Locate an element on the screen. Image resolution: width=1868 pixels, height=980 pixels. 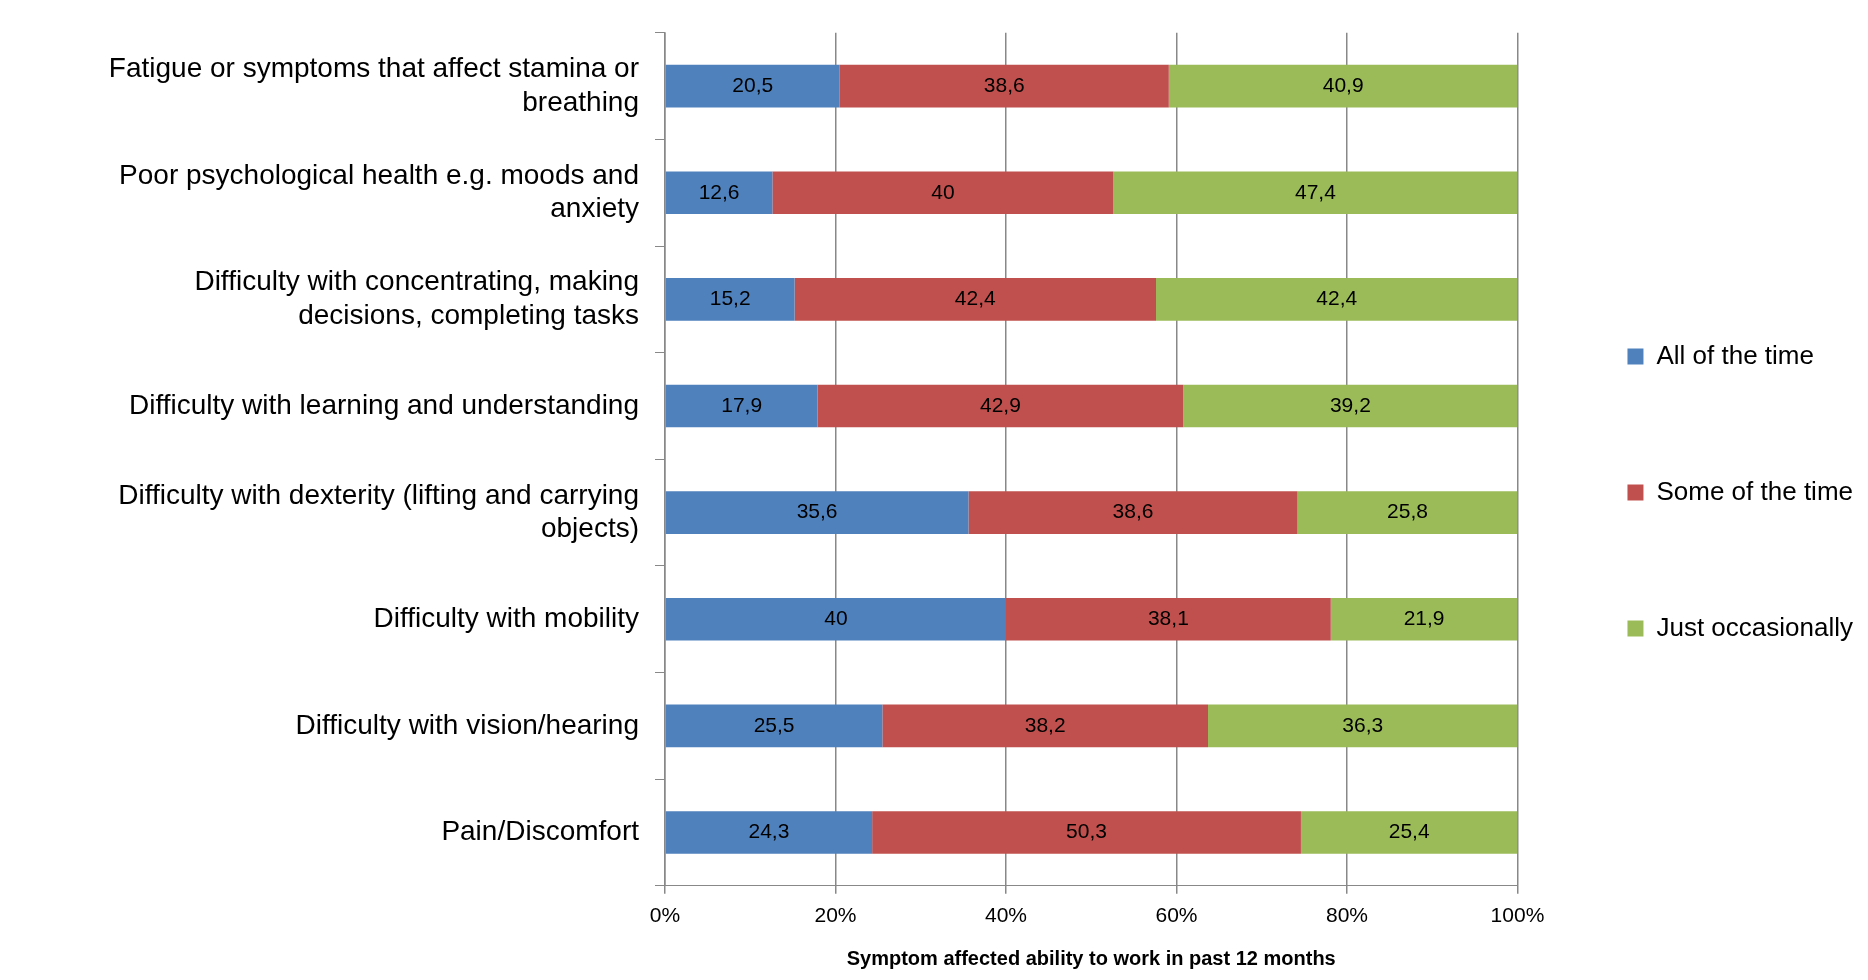
data-label: 40,9 is located at coordinates (1343, 84).